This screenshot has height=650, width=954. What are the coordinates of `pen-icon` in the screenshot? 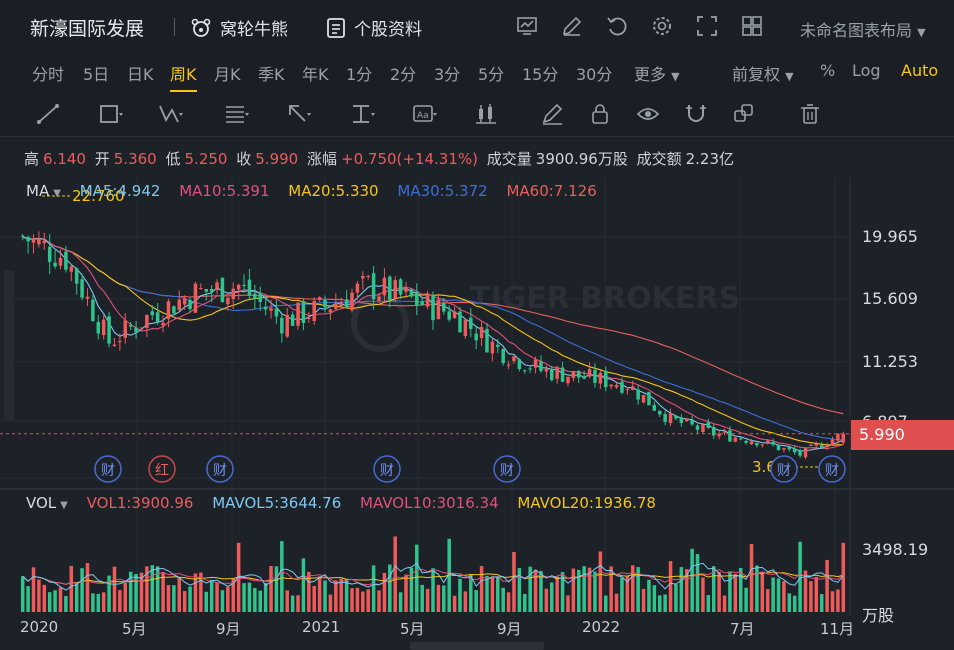 It's located at (553, 114).